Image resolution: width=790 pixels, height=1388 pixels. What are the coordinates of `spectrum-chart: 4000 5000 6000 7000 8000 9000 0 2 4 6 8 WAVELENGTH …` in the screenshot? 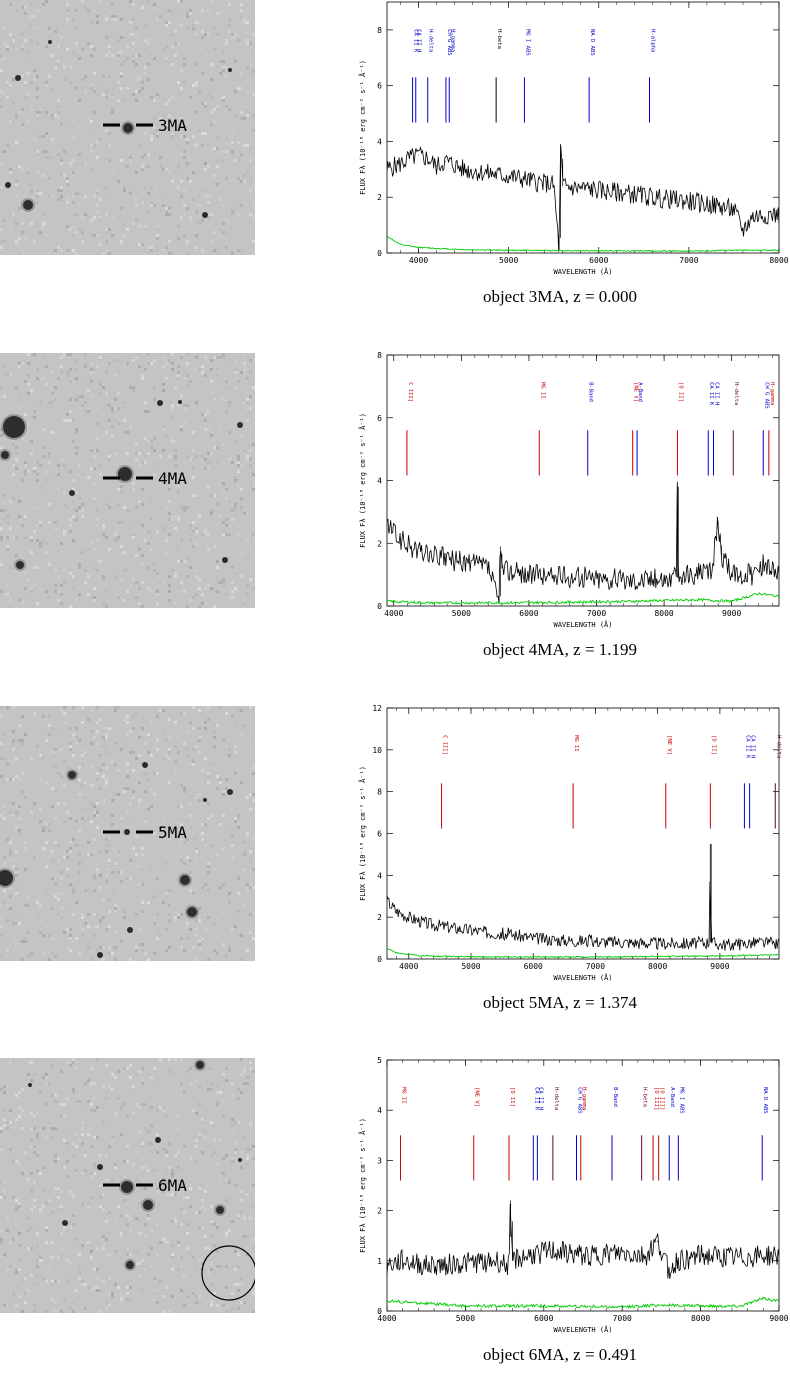 It's located at (560, 497).